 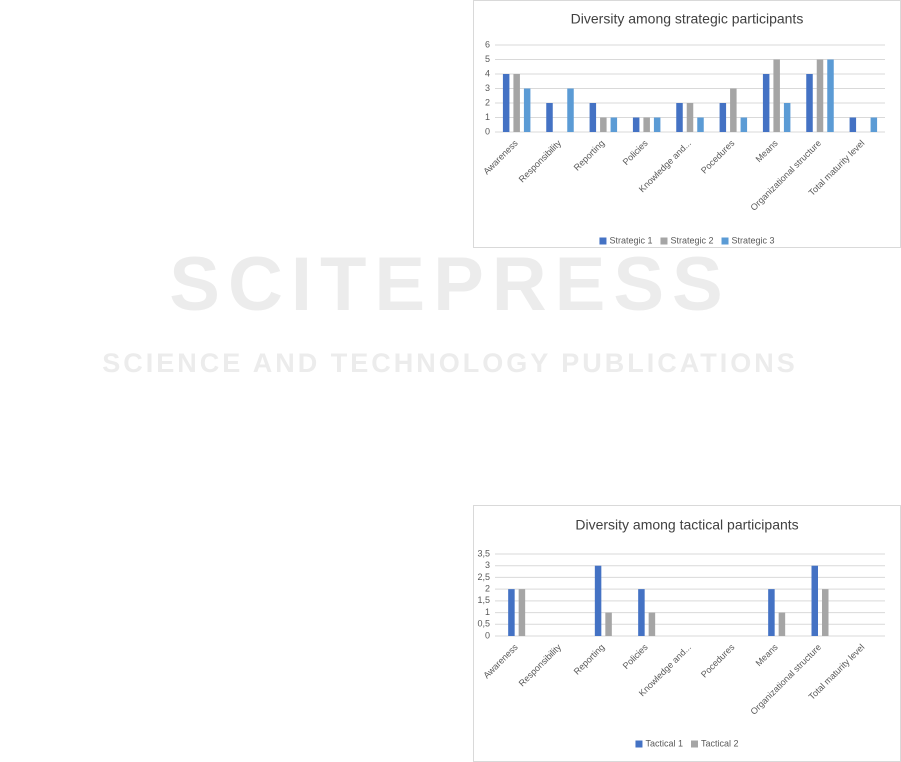 What do you see at coordinates (487, 44) in the screenshot?
I see `y-tick-label: 6` at bounding box center [487, 44].